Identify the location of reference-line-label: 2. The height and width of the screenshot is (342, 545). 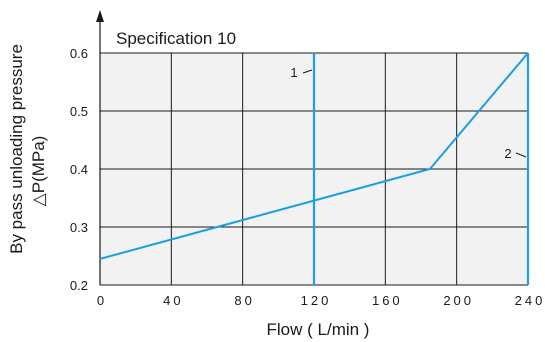
(507, 153).